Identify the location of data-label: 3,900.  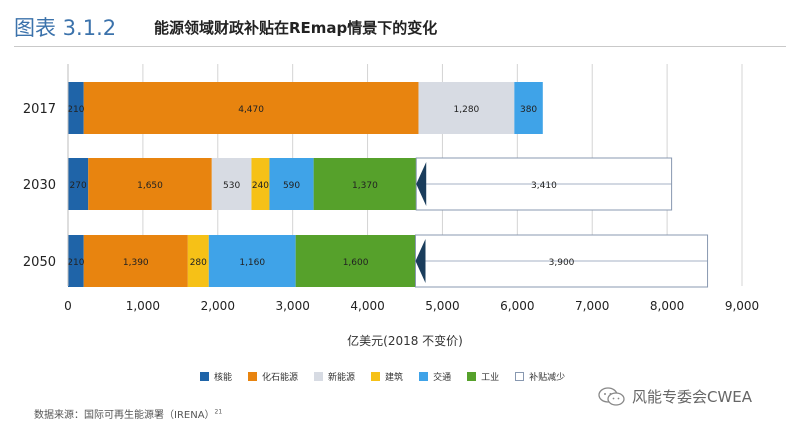
(562, 263).